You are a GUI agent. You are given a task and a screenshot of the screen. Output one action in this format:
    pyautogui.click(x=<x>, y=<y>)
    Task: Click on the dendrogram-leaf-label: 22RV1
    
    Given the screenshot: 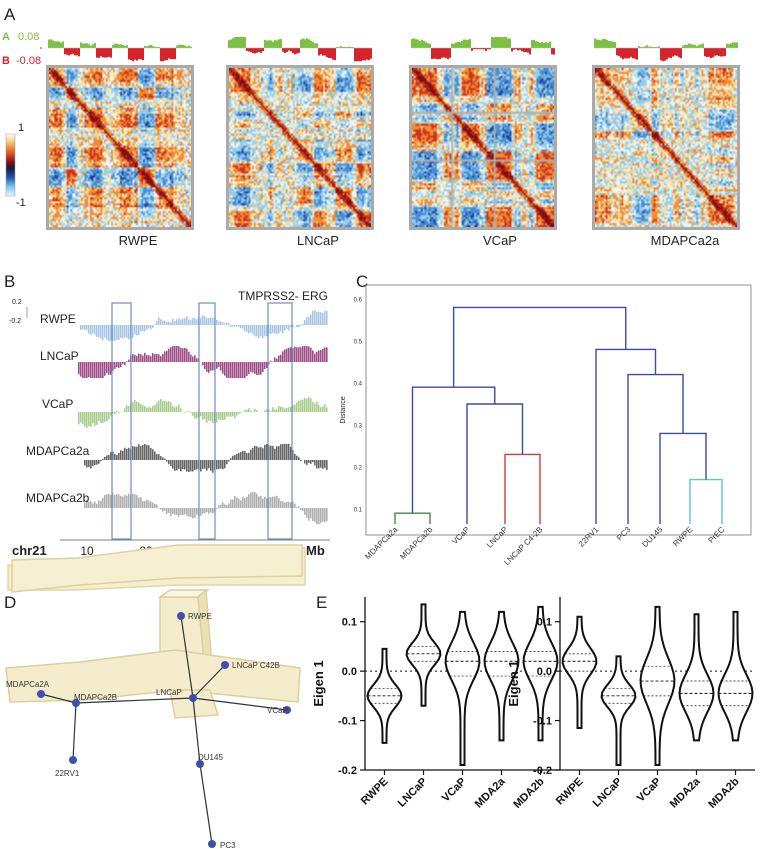 What is the action you would take?
    pyautogui.click(x=589, y=537)
    